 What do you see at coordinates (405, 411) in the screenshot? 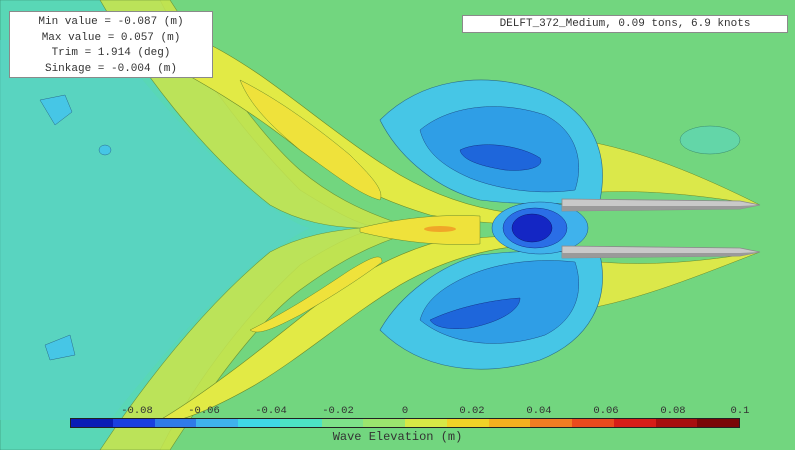
I see `colorbar-tick-label: 0` at bounding box center [405, 411].